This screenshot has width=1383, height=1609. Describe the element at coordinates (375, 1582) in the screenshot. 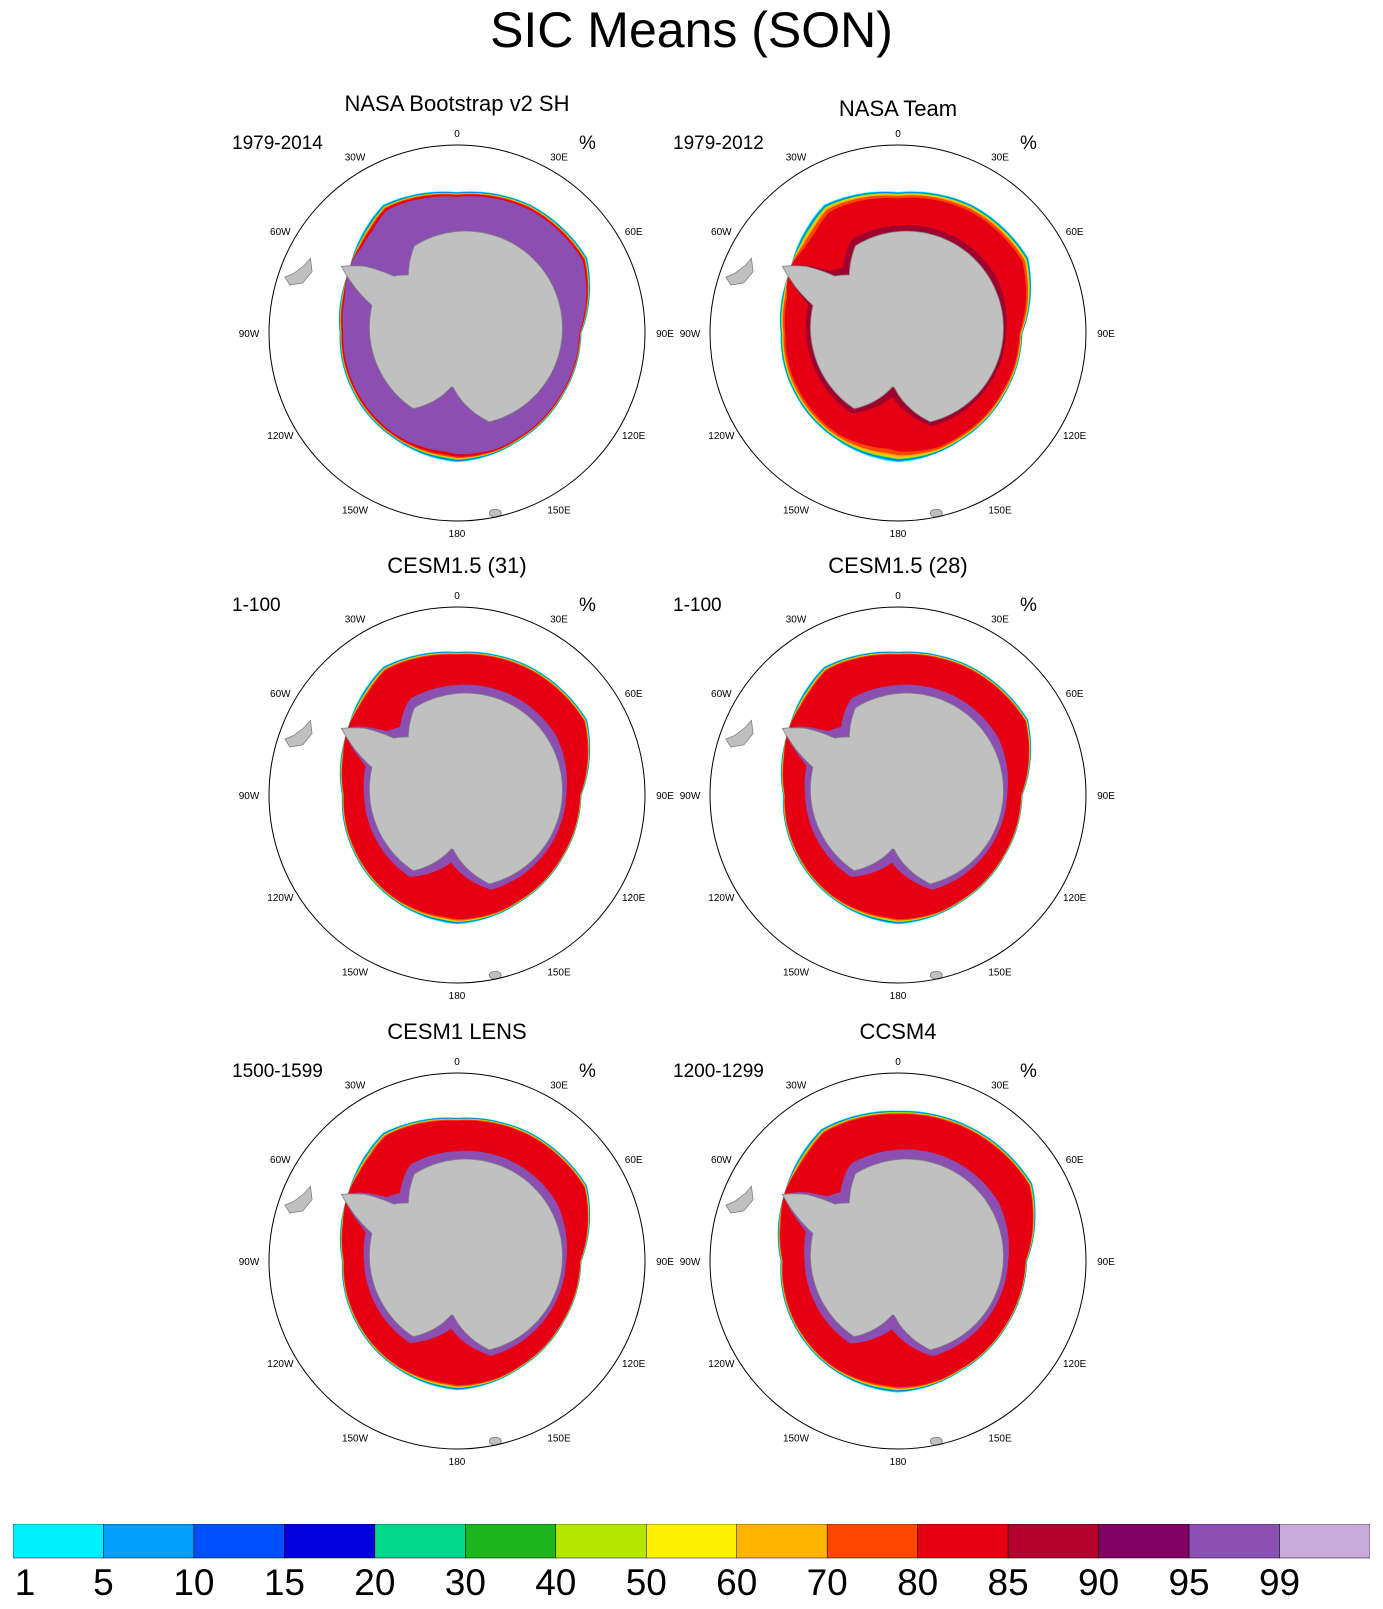

I see `colorbar-tick-label: 20` at that location.